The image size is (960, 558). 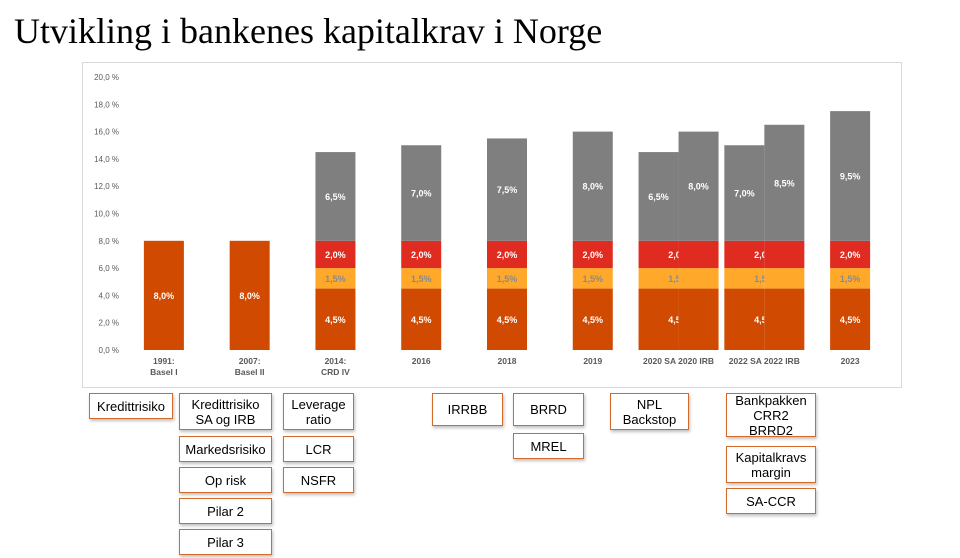 What do you see at coordinates (771, 501) in the screenshot?
I see `box-sa-ccr: SA-CCR` at bounding box center [771, 501].